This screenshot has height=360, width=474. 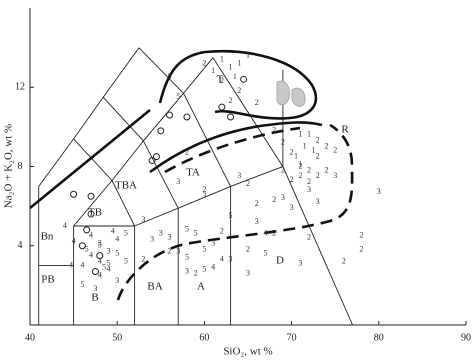 I want to click on field-label: D, so click(x=280, y=261).